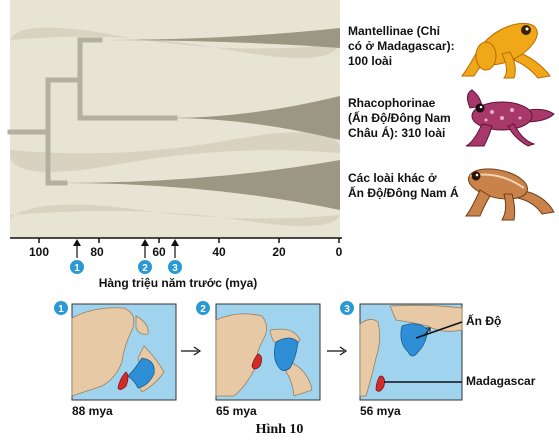 The image size is (559, 441). Describe the element at coordinates (403, 185) in the screenshot. I see `clade-label-others: Các loài khác ở Ấn Độ/Đông Nam Á` at that location.